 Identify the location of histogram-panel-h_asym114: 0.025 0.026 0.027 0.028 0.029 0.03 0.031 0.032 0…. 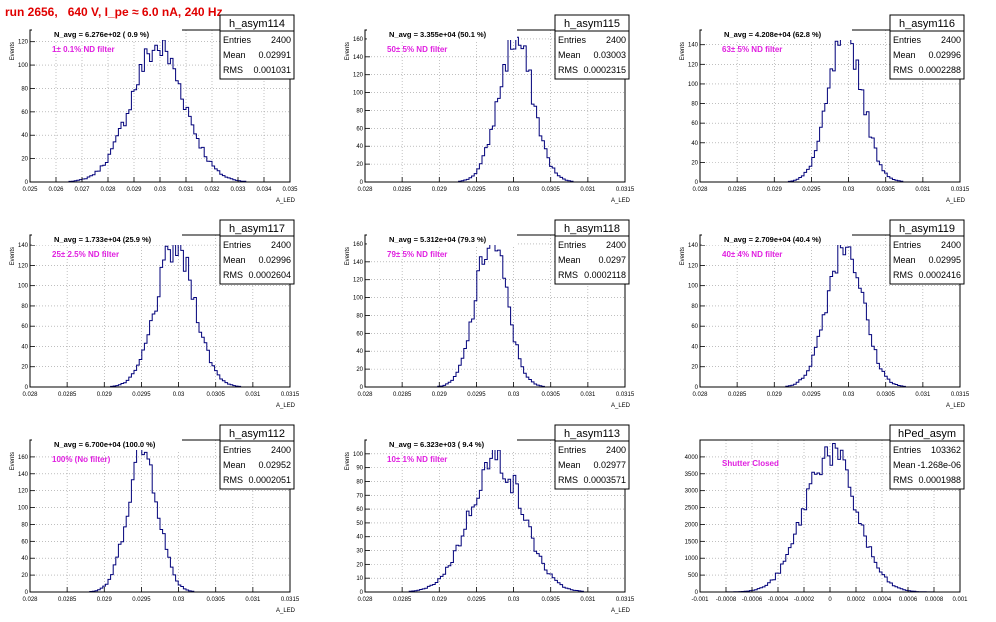
(154, 109).